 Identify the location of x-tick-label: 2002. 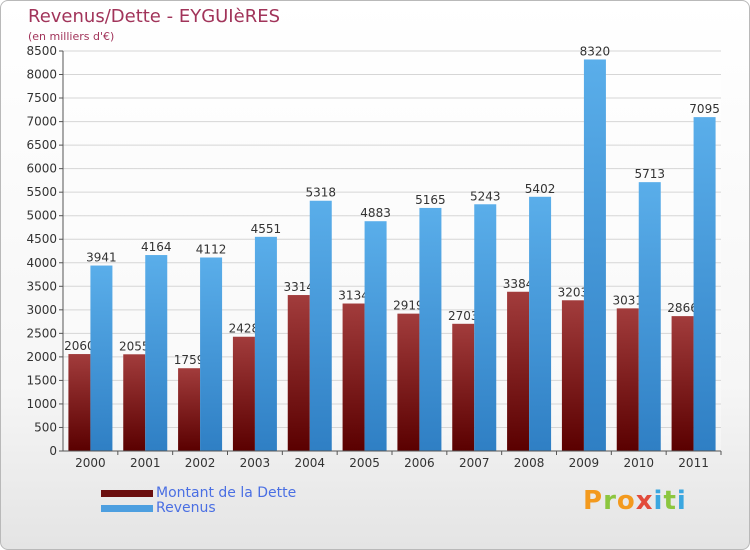
(200, 463).